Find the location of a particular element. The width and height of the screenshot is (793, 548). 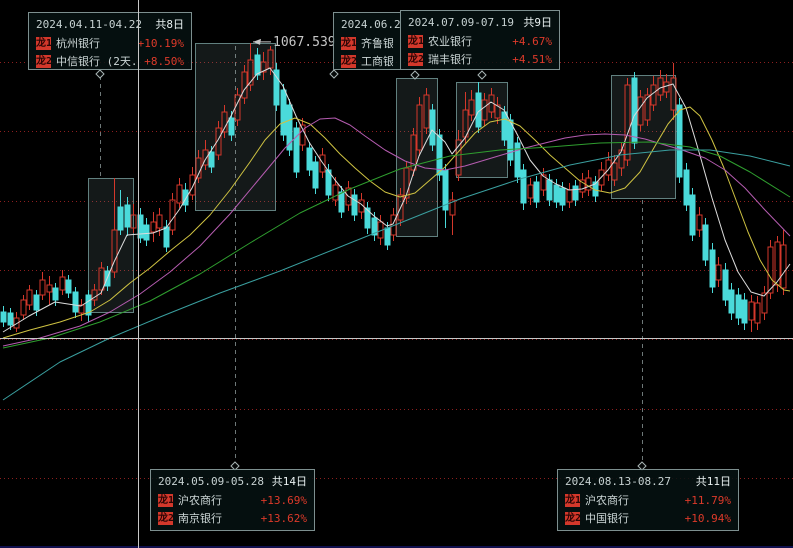

leader-row: 龙1 农业银行 +4.67% is located at coordinates (480, 41).